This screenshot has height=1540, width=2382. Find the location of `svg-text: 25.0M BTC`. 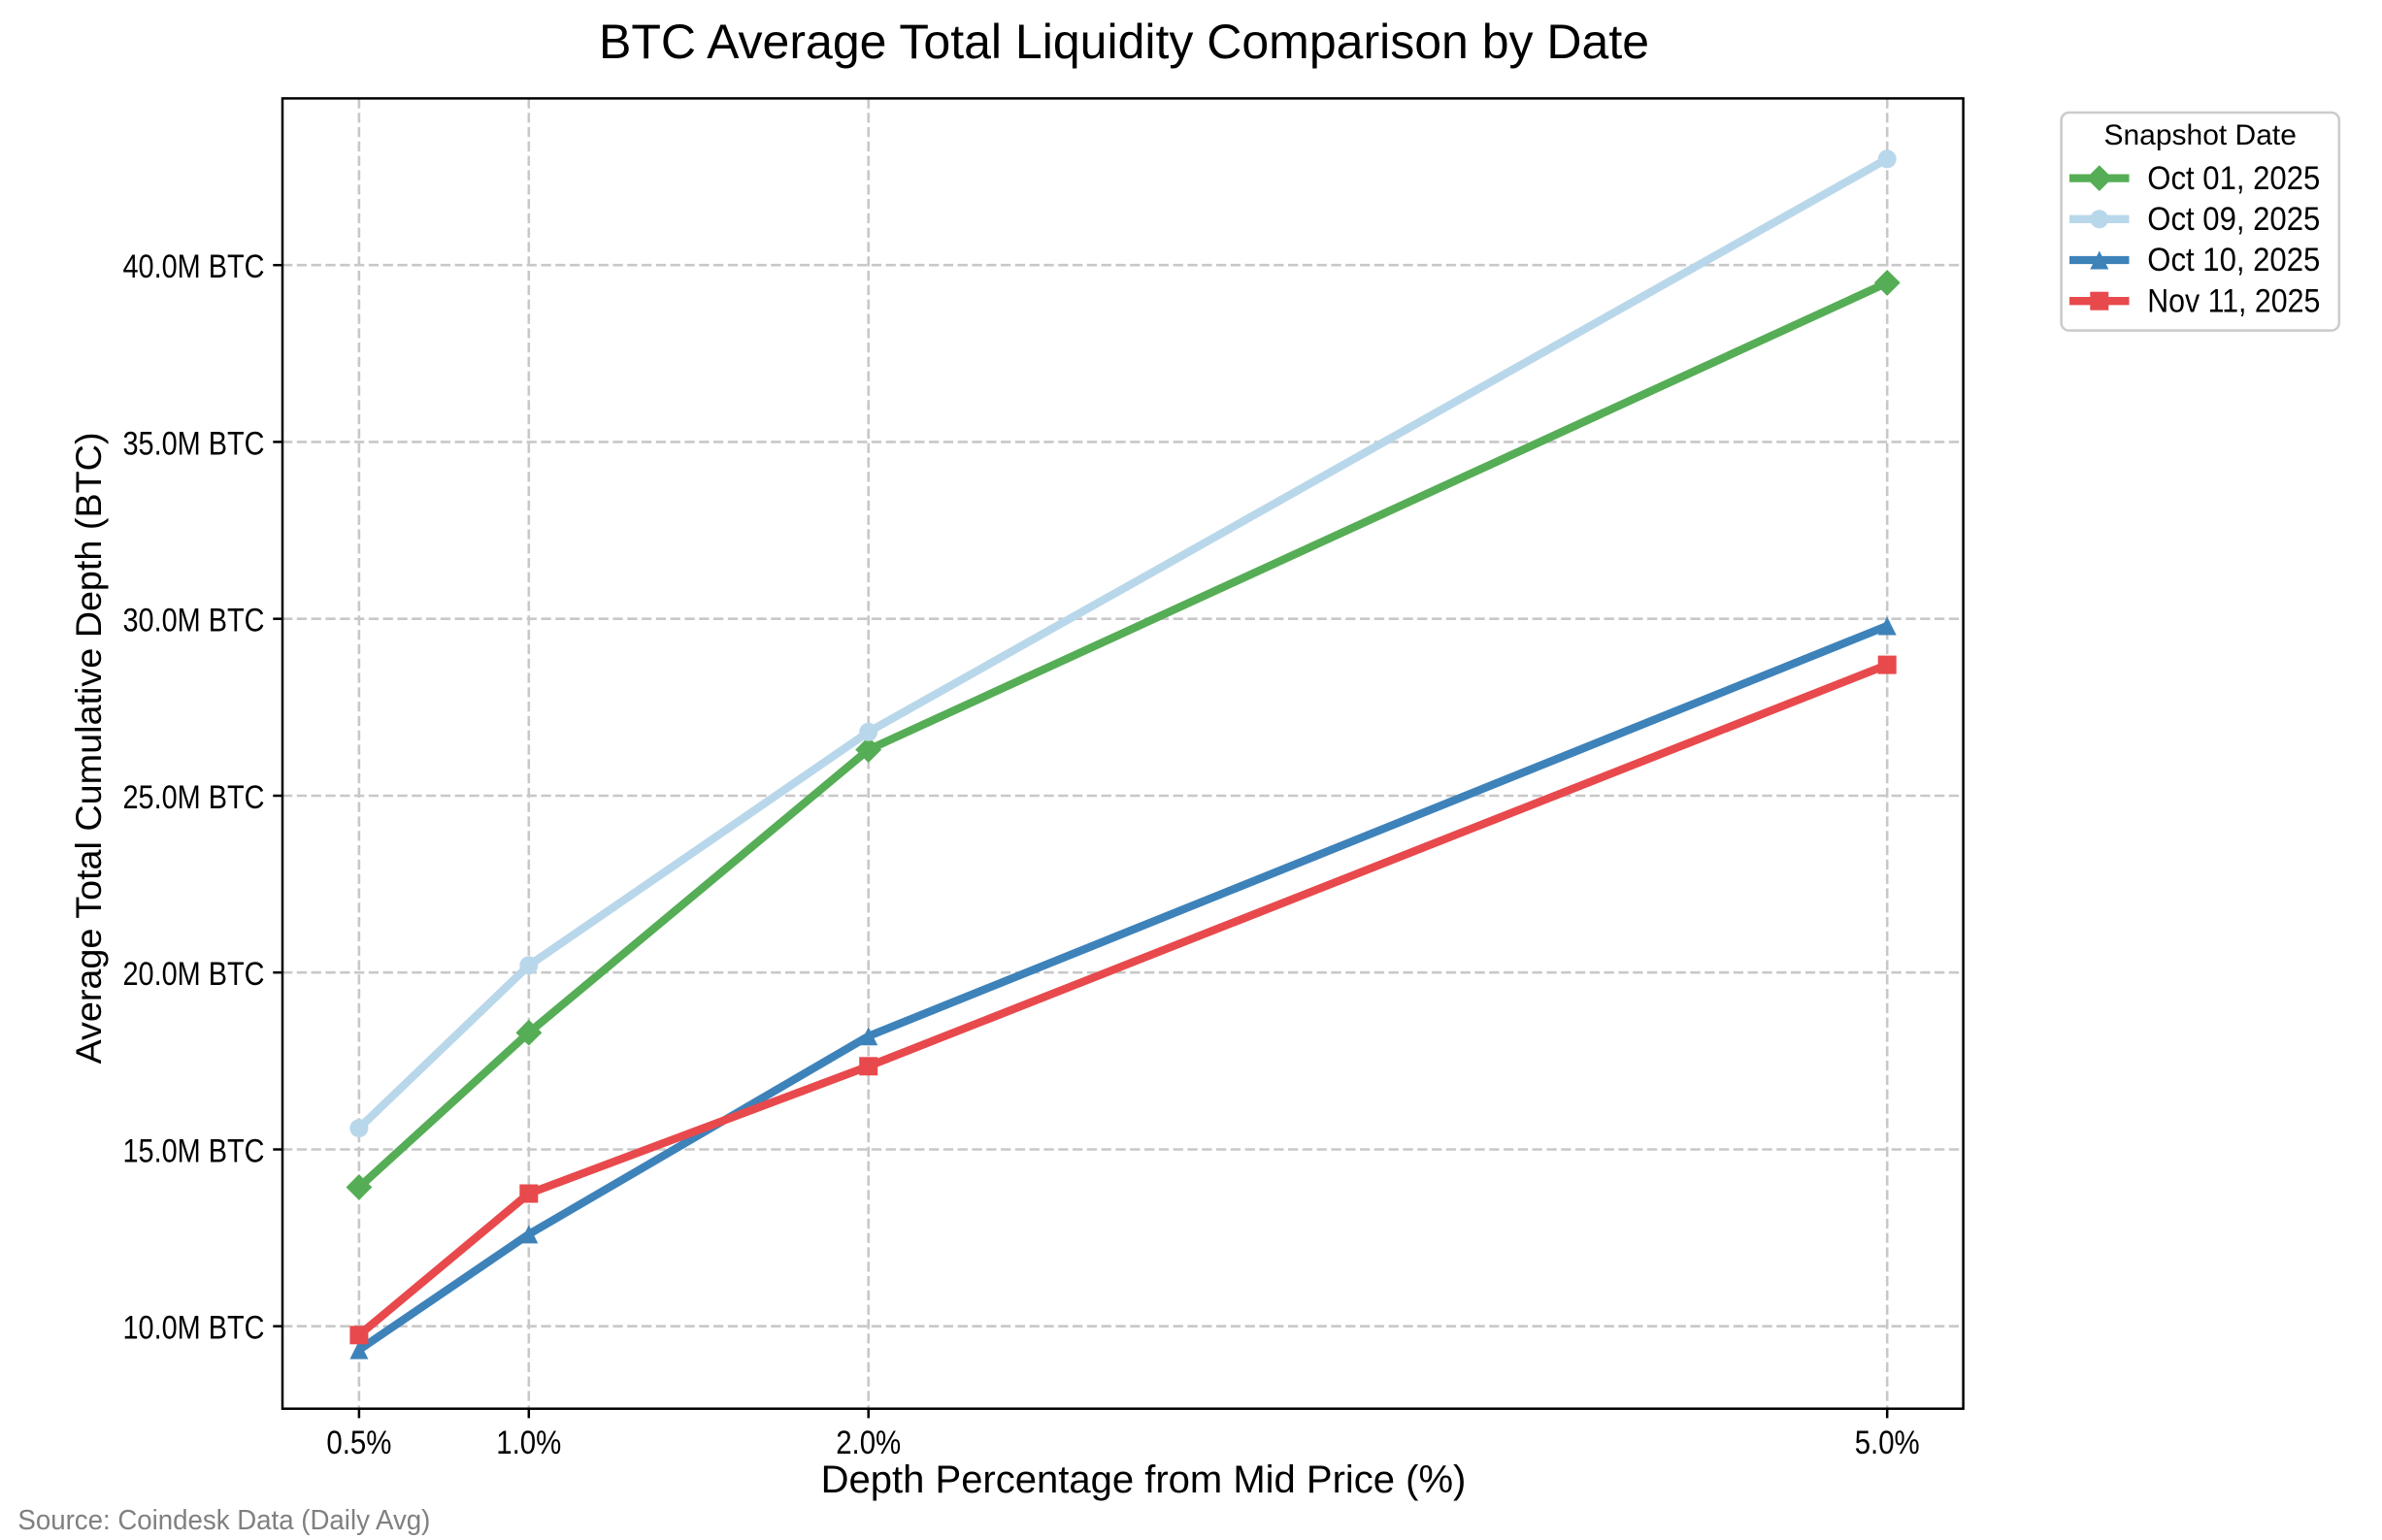

svg-text: 25.0M BTC is located at coordinates (194, 798).